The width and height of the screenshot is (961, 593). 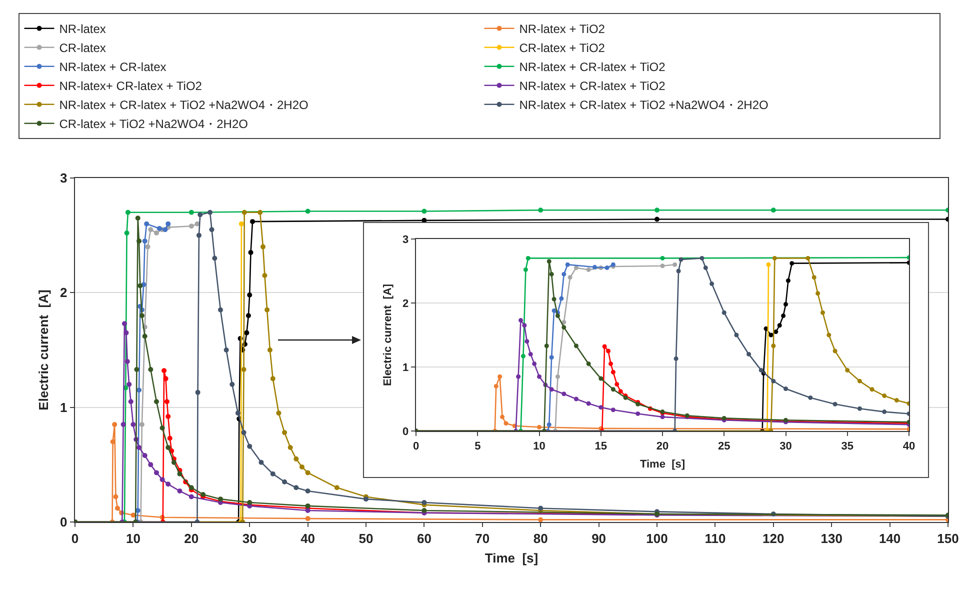 What do you see at coordinates (44, 350) in the screenshot?
I see `y-axis-title: Electric current [A]` at bounding box center [44, 350].